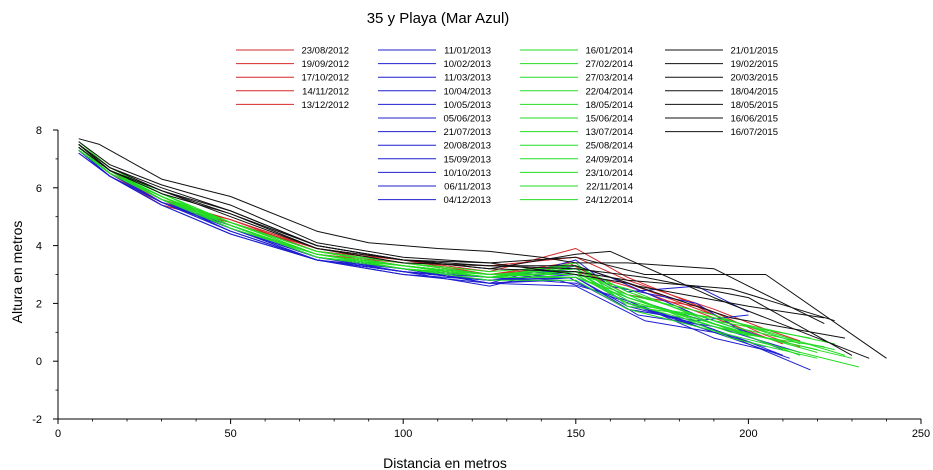 This screenshot has height=470, width=933. What do you see at coordinates (748, 434) in the screenshot?
I see `x-tick-label: 200` at bounding box center [748, 434].